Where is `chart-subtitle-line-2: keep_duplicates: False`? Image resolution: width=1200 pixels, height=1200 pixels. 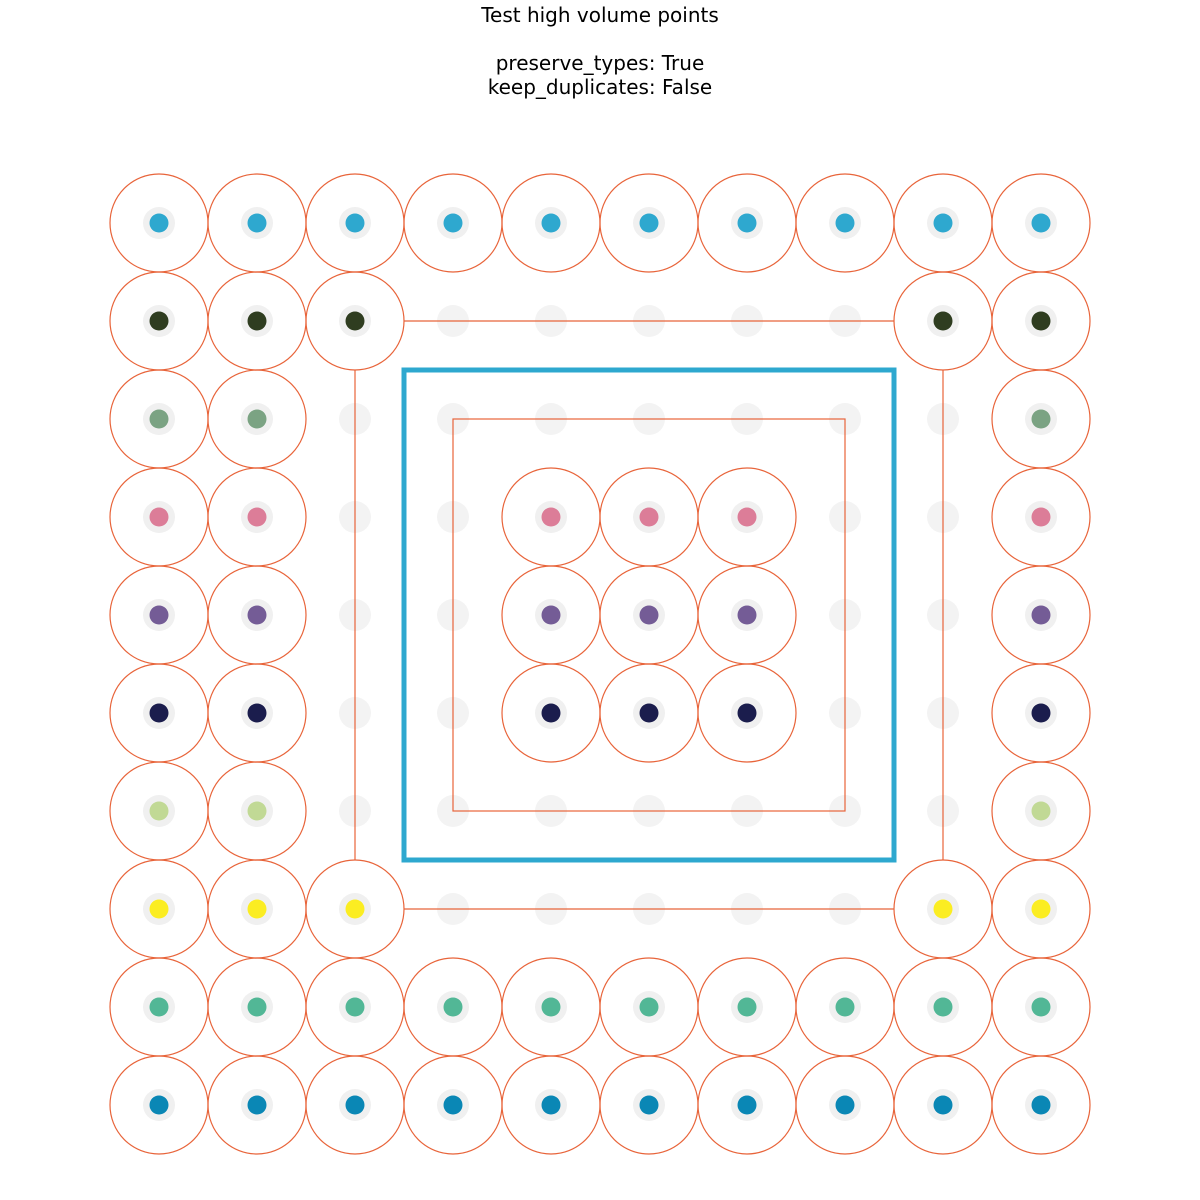 chart-subtitle-line-2: keep_duplicates: False is located at coordinates (600, 87).